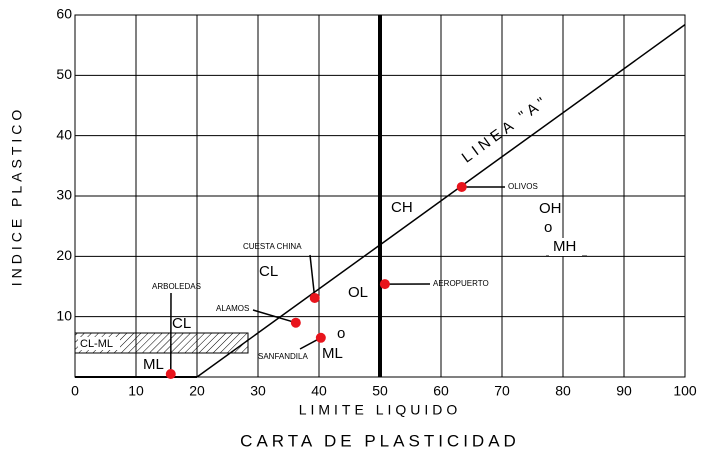 The height and width of the screenshot is (458, 702). Describe the element at coordinates (64, 14) in the screenshot. I see `y-tick-label: 60` at that location.